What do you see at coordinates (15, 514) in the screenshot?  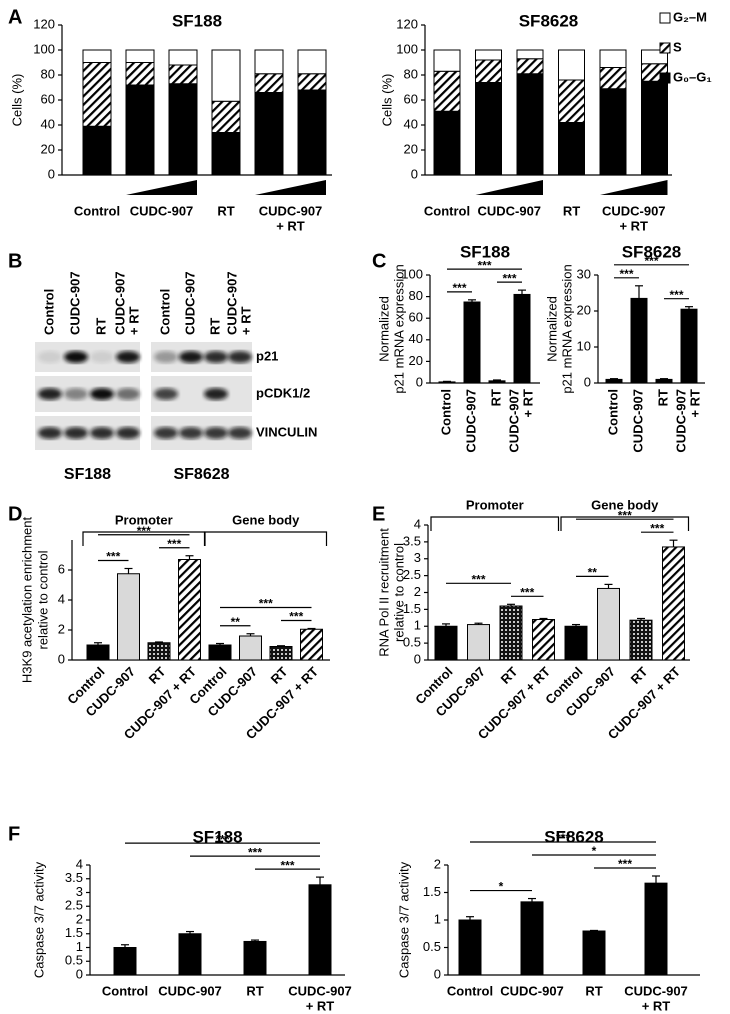 I see `panel-letter: D` at bounding box center [15, 514].